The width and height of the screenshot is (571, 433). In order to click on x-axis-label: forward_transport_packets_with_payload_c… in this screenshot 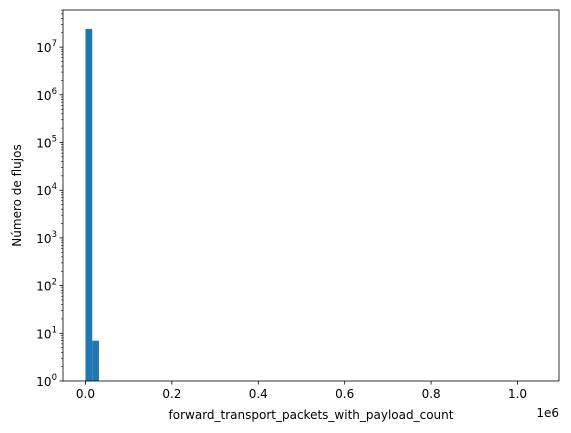, I will do `click(311, 415)`.